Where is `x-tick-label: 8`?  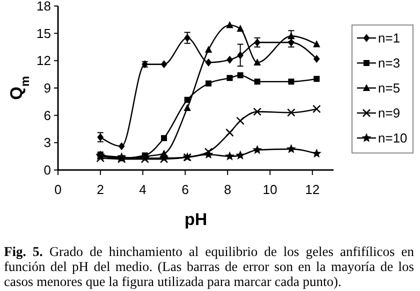 x-tick-label: 8 is located at coordinates (228, 189).